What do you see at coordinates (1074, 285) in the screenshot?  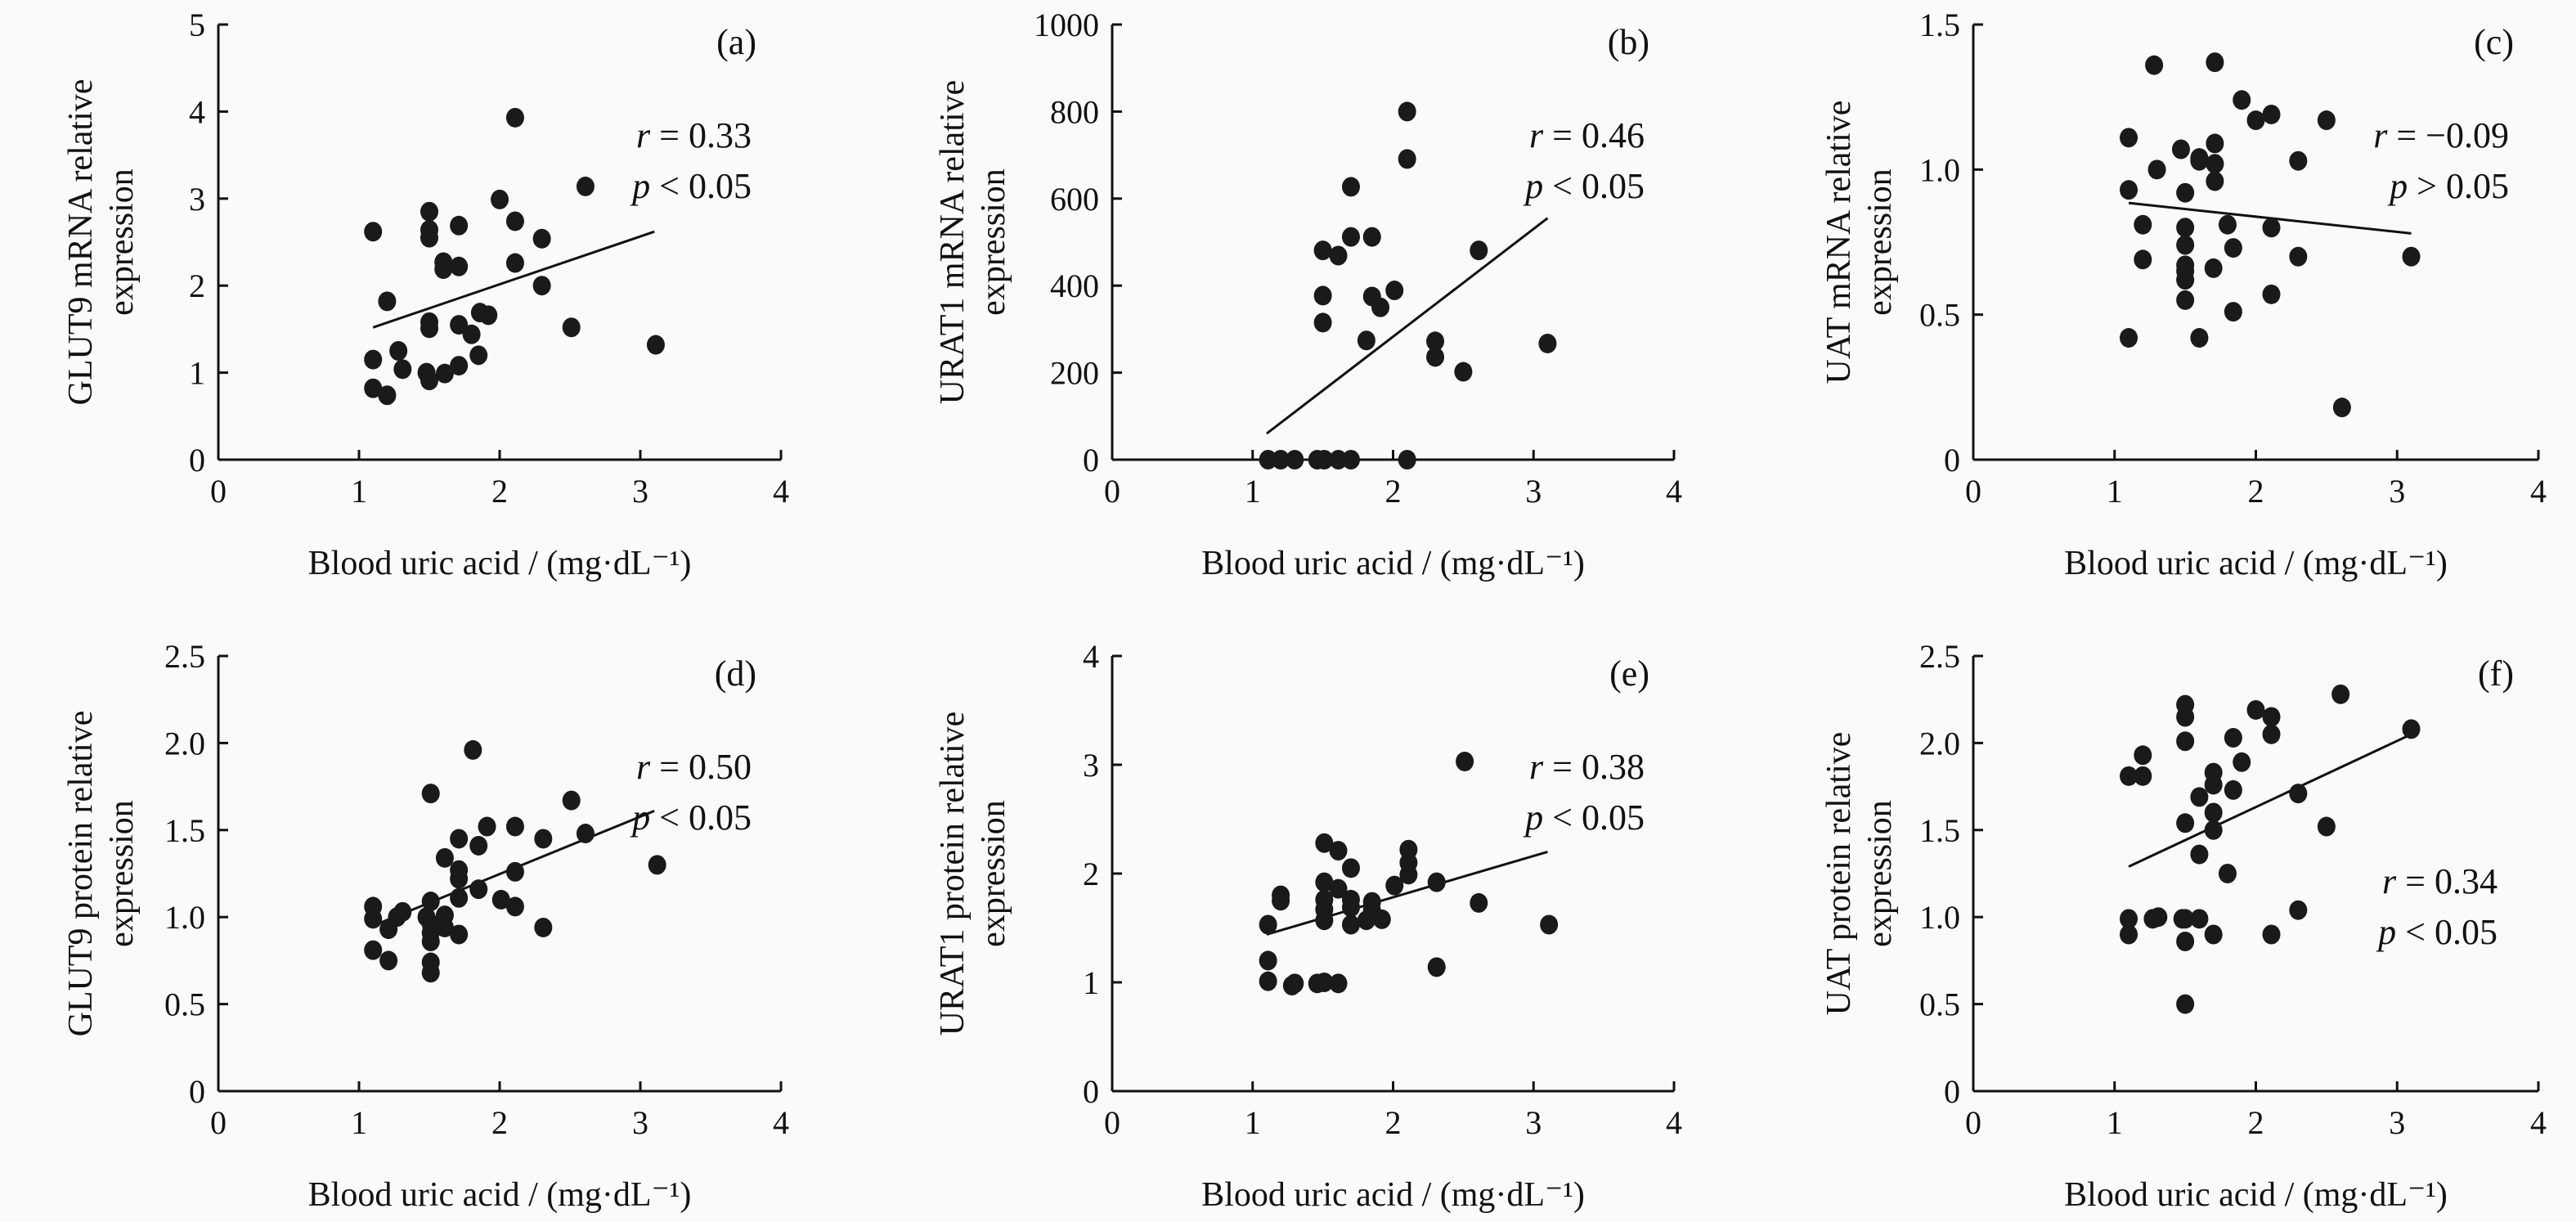 I see `y-tick-label: 400` at bounding box center [1074, 285].